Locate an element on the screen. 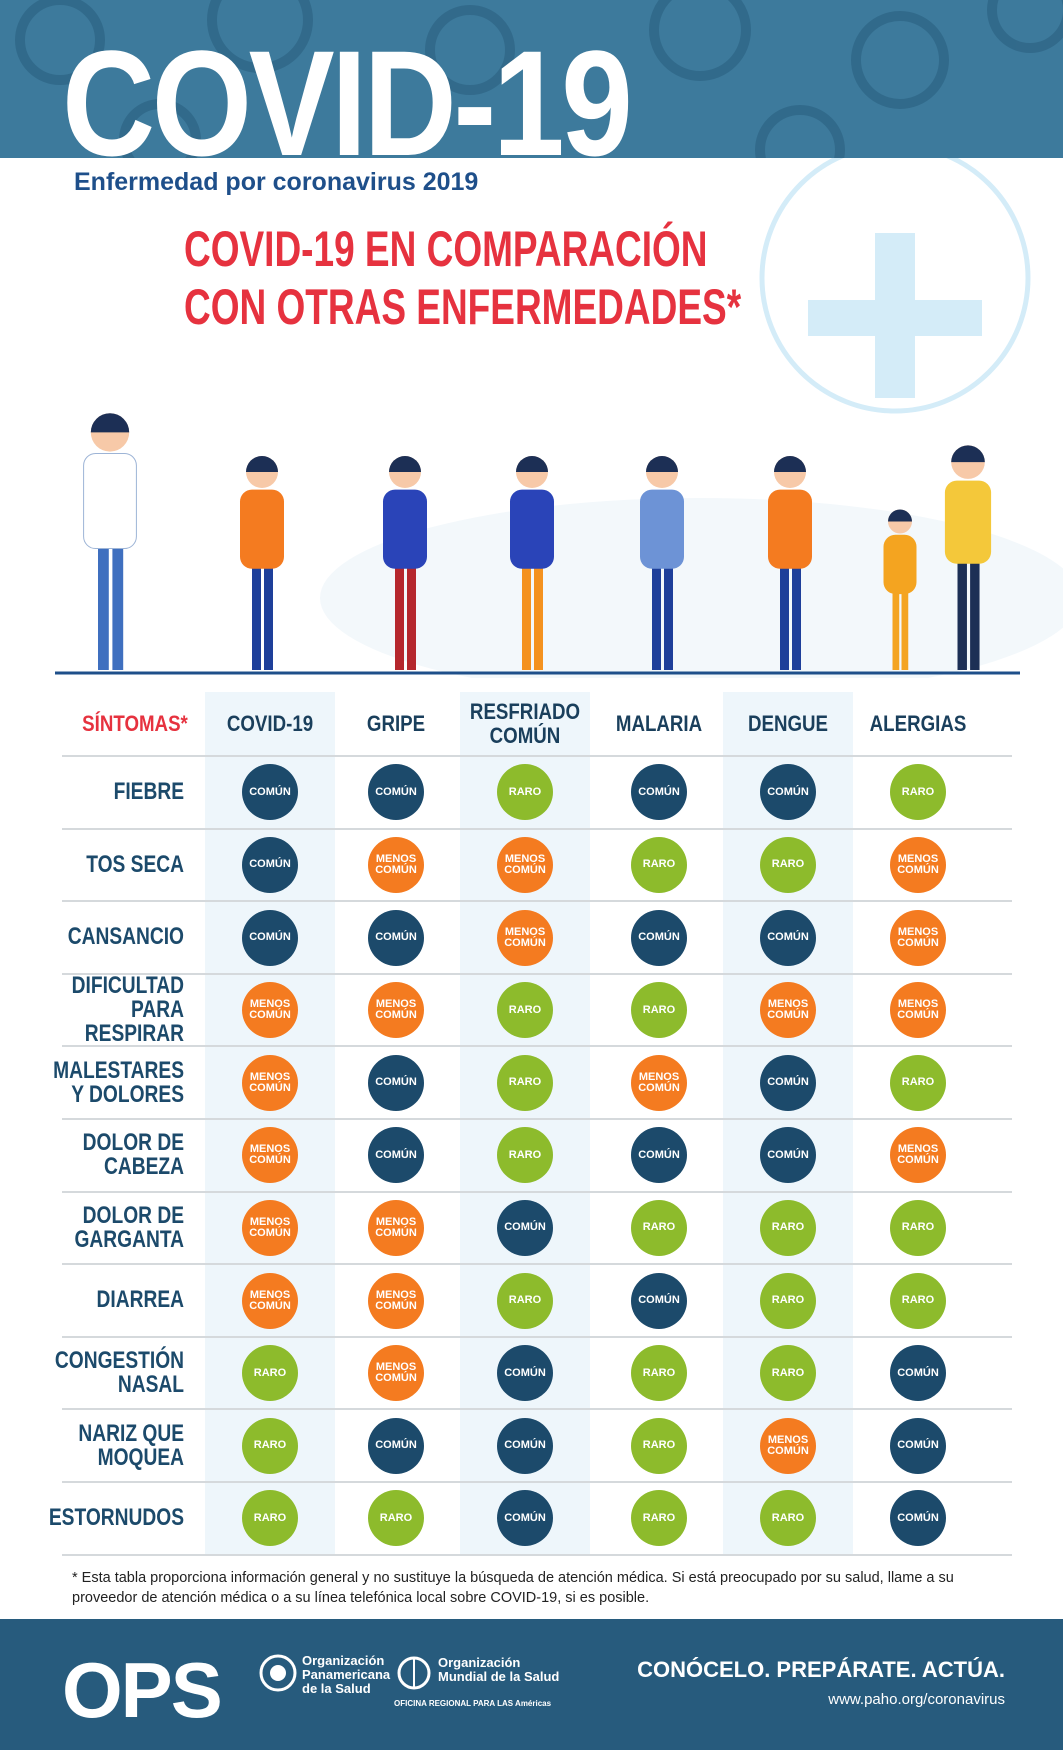 The image size is (1063, 1750). row-label: TOS SECA is located at coordinates (135, 864).